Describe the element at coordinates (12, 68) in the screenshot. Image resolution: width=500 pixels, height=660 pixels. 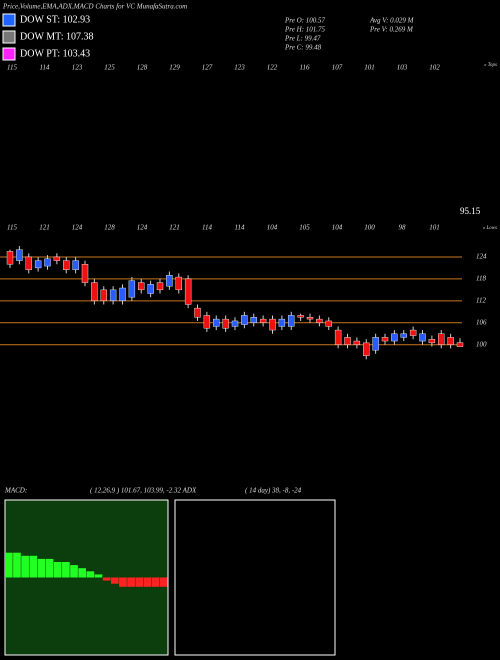
I see `top-label: 115` at that location.